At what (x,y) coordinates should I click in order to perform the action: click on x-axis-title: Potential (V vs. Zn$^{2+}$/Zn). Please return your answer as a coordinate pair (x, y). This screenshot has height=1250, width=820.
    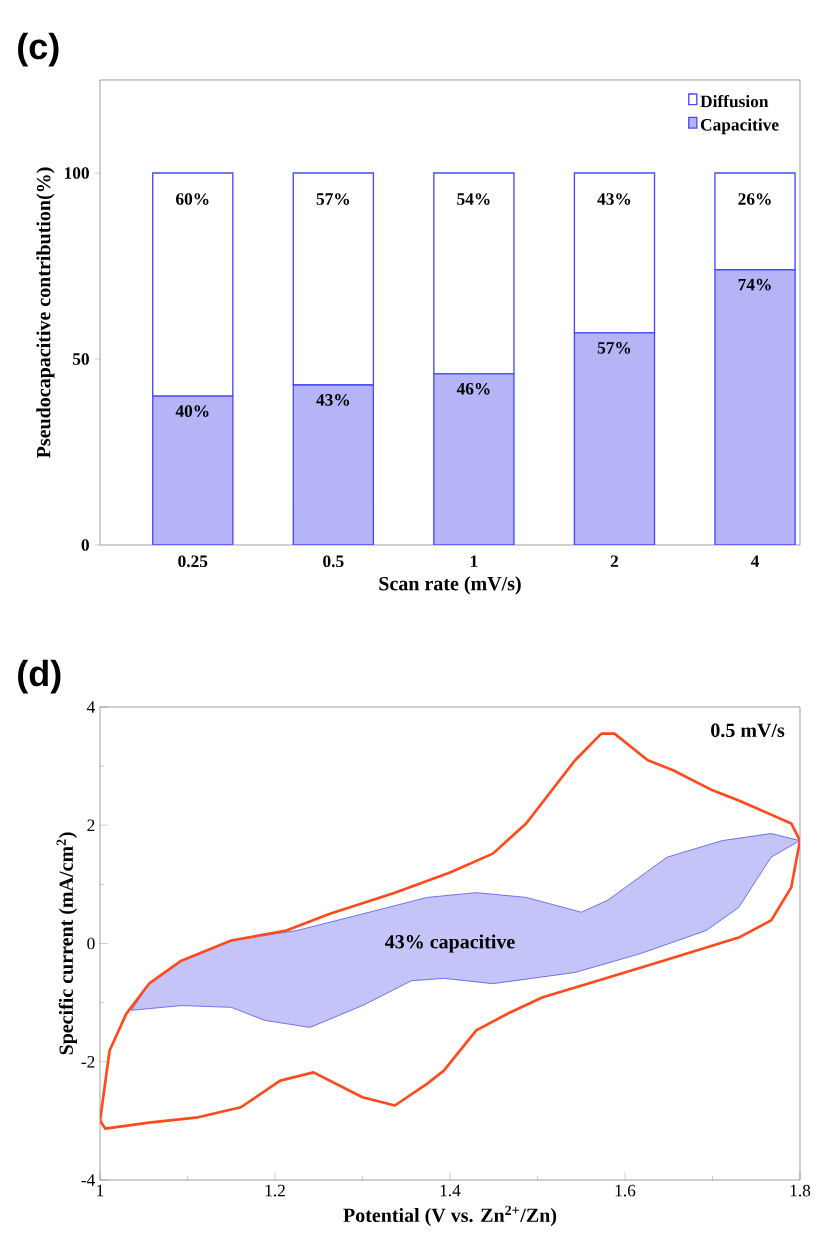
    Looking at the image, I should click on (450, 1216).